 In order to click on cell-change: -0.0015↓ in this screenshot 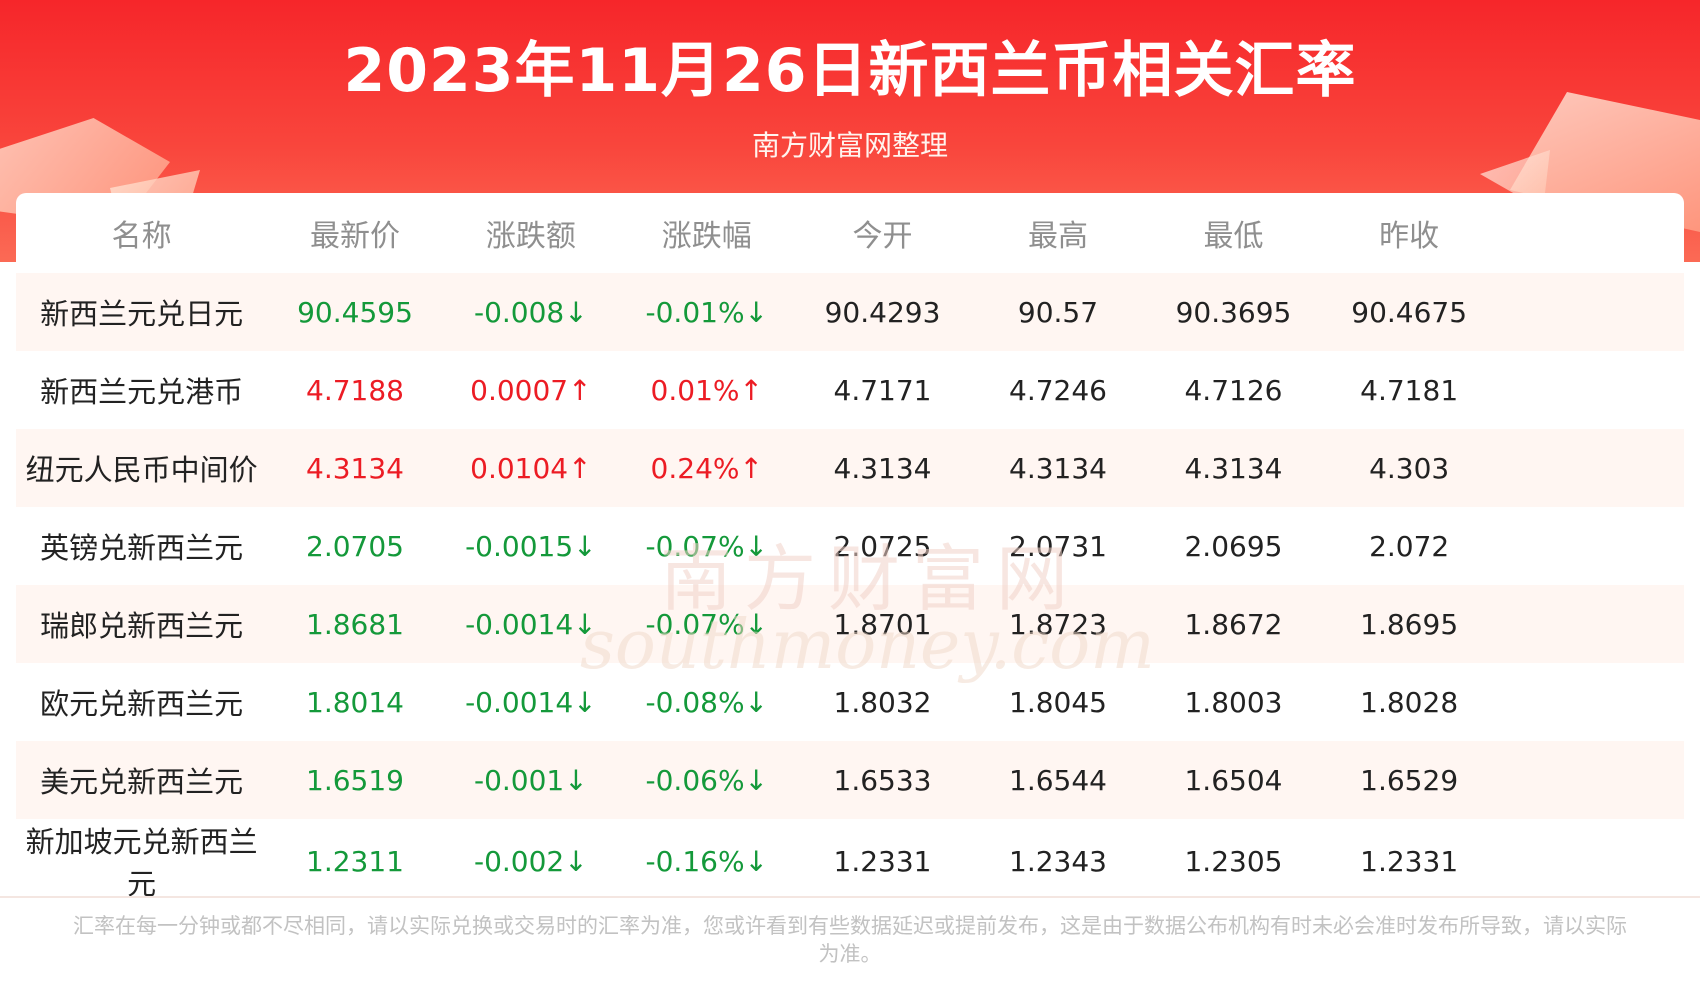, I will do `click(530, 546)`.